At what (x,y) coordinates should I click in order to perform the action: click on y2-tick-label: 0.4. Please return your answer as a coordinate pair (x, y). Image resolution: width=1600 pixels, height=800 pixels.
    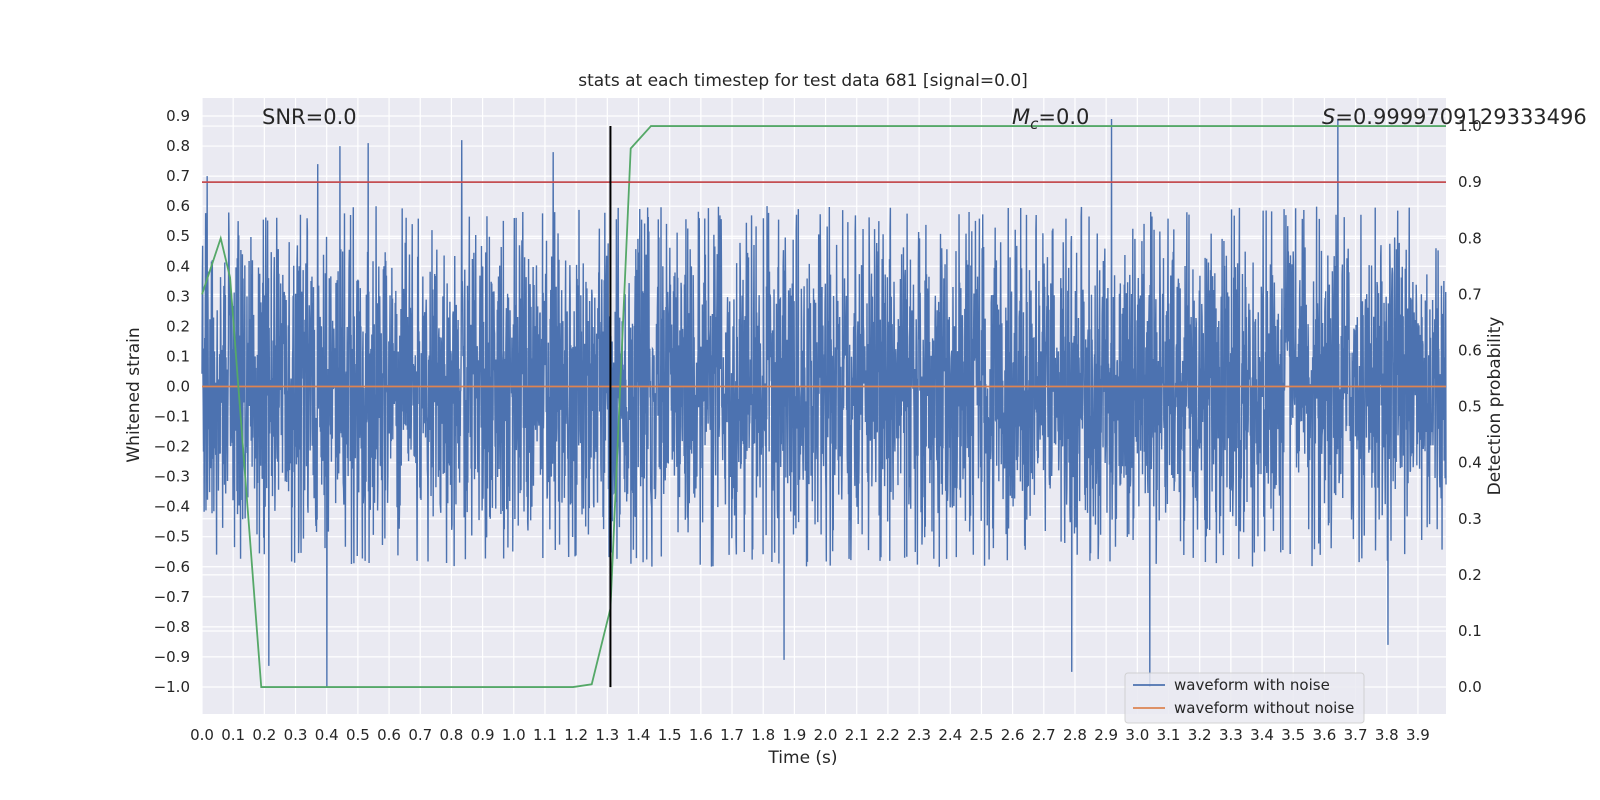
    Looking at the image, I should click on (1470, 463).